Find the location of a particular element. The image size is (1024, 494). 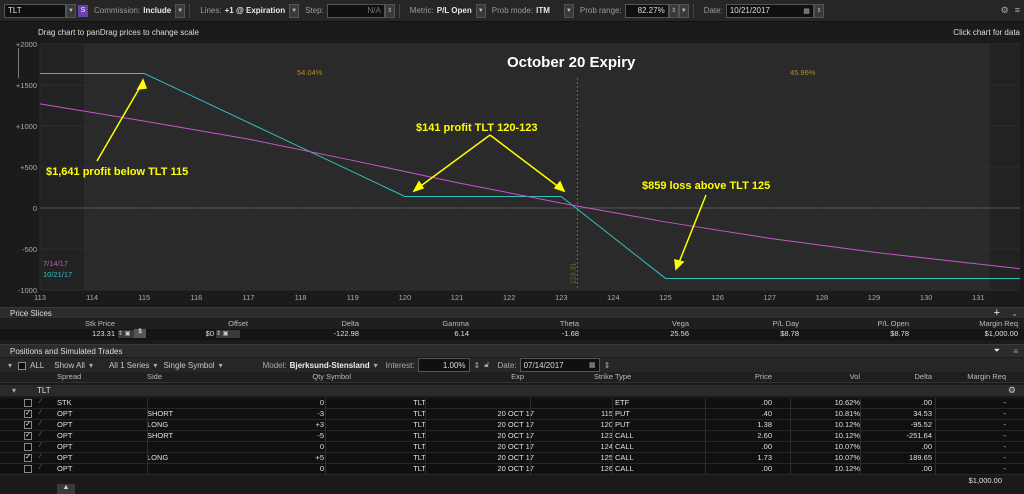

cell-price: 2.60 is located at coordinates (764, 435).